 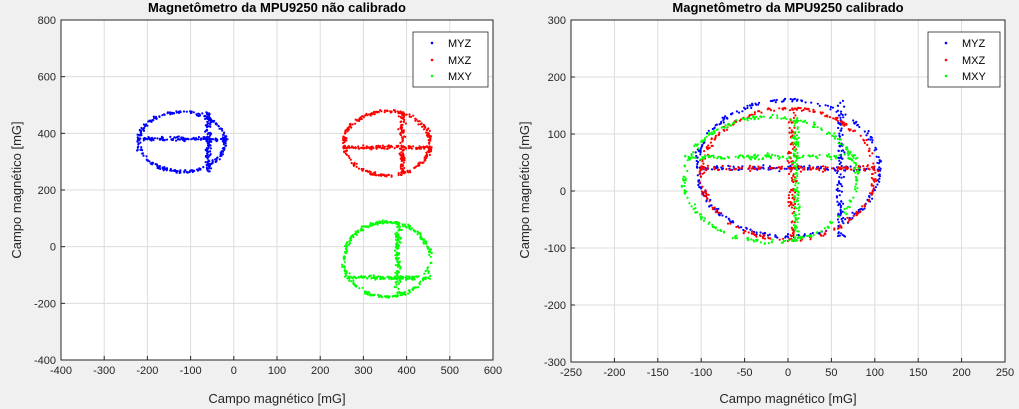 I want to click on x-tick-label: 500, so click(x=450, y=371).